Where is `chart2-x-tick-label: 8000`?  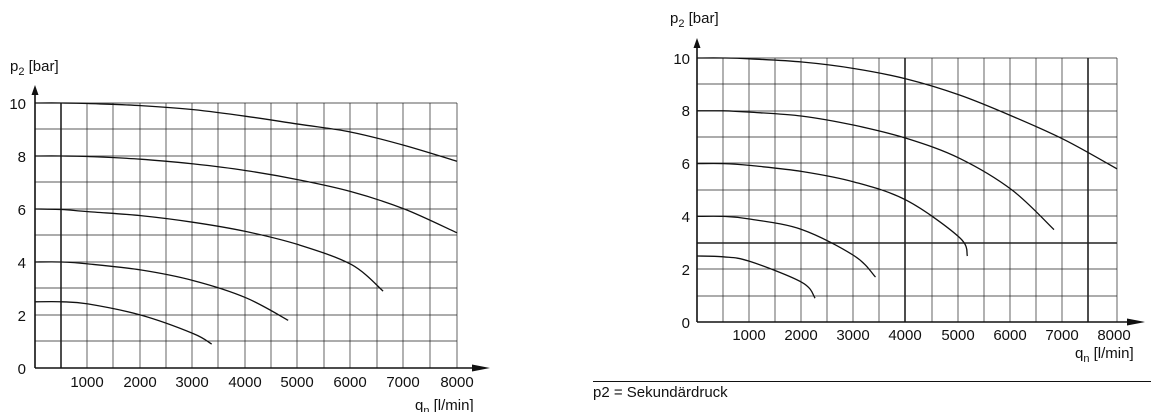 chart2-x-tick-label: 8000 is located at coordinates (1113, 335).